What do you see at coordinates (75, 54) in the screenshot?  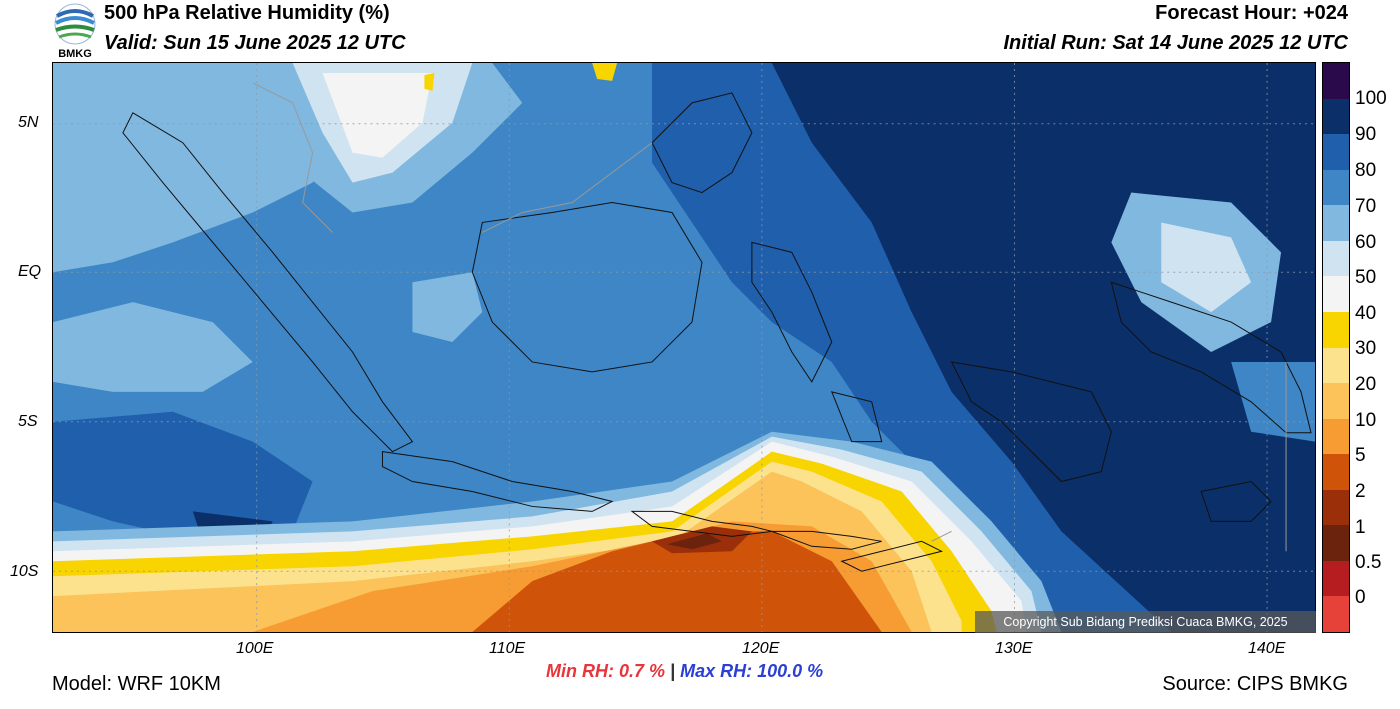 I see `logo-text: BMKG` at bounding box center [75, 54].